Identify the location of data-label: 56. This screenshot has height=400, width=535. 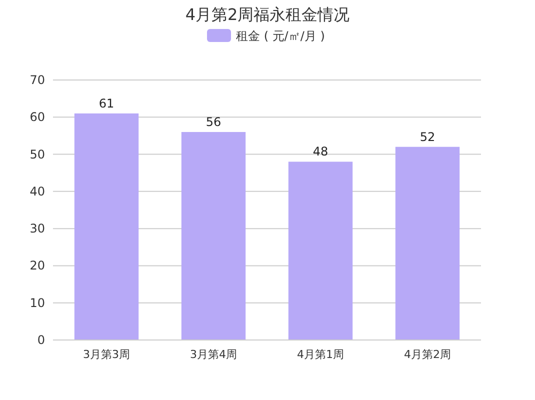
(214, 122).